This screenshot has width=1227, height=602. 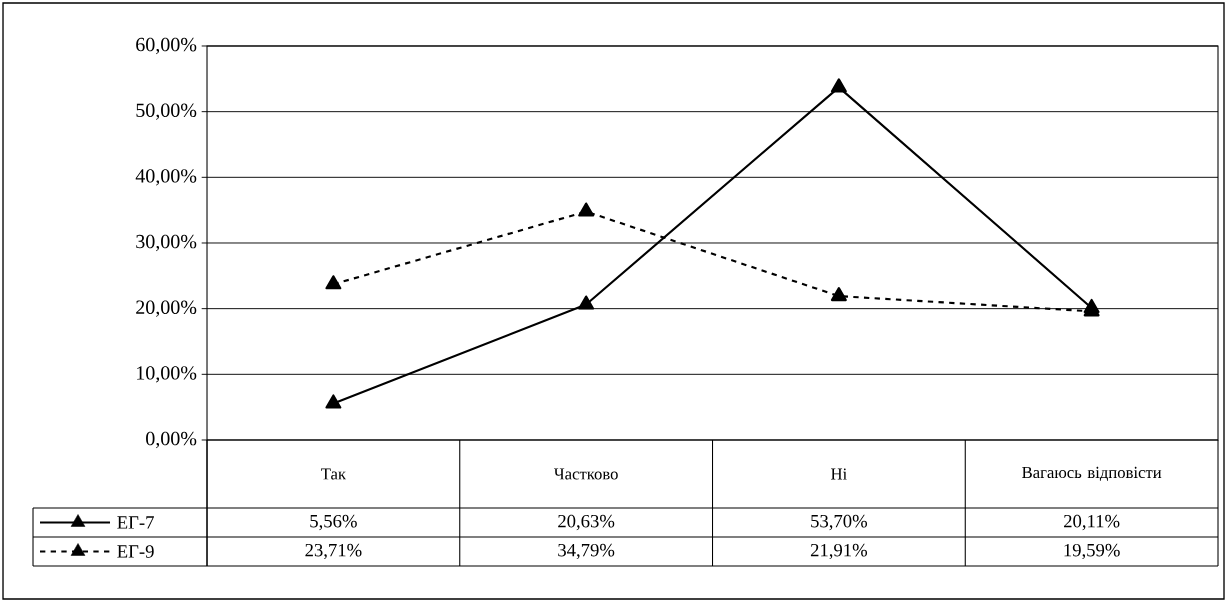 What do you see at coordinates (333, 551) in the screenshot?
I see `data-label: 23,71%` at bounding box center [333, 551].